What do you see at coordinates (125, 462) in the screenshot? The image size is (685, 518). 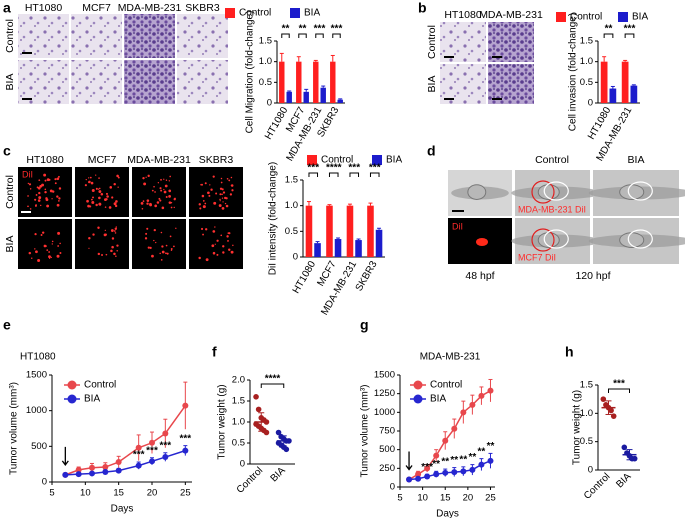 I see `series-line` at bounding box center [125, 462].